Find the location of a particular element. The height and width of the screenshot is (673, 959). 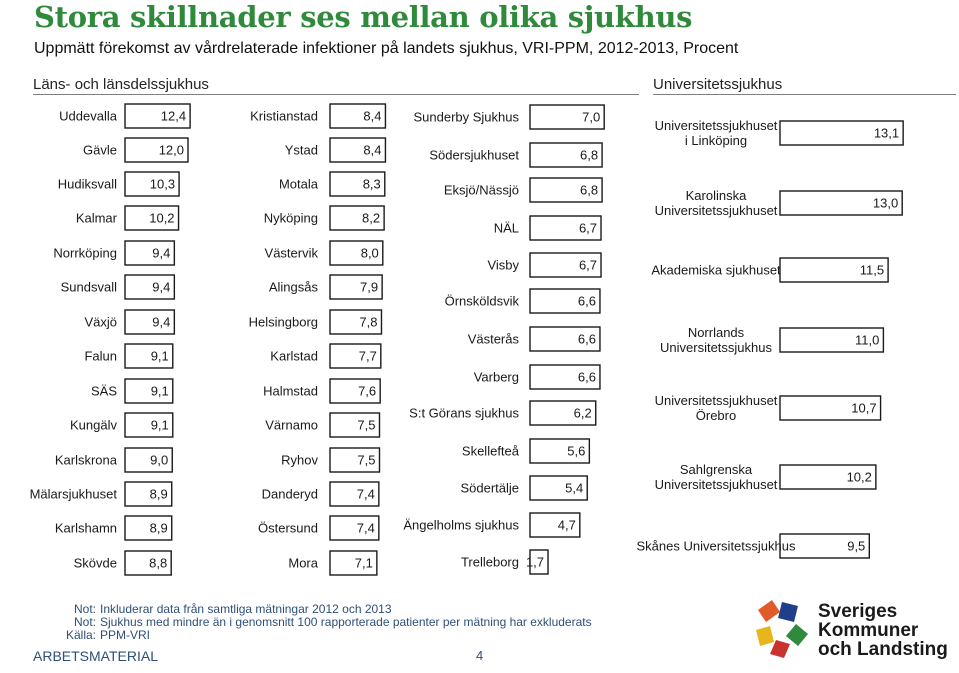

category-label: Skövde is located at coordinates (95, 563).